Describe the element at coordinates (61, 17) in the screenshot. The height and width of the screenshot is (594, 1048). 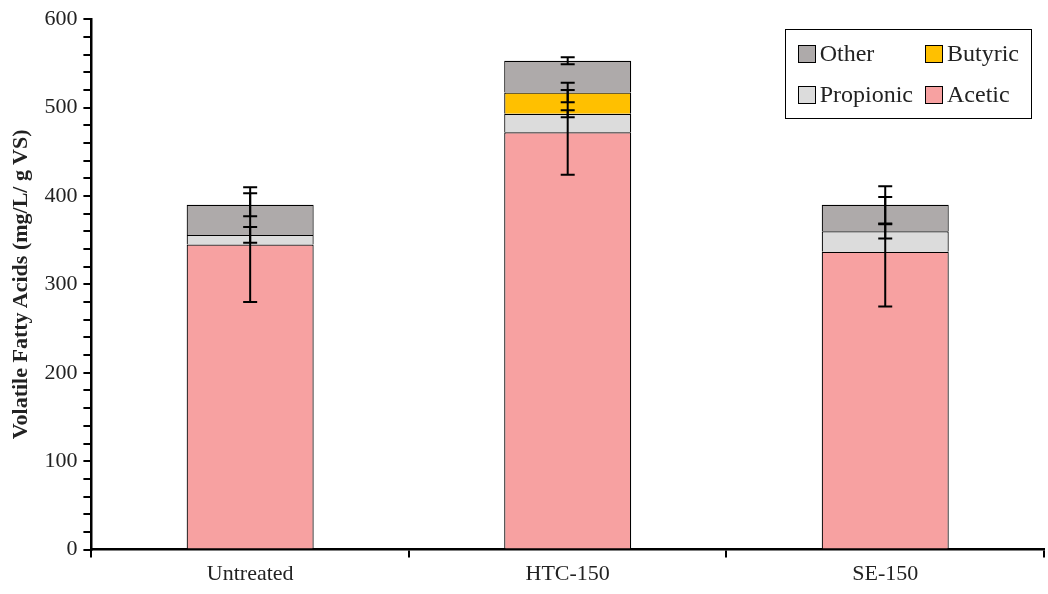
I see `y-tick-label: 600` at that location.